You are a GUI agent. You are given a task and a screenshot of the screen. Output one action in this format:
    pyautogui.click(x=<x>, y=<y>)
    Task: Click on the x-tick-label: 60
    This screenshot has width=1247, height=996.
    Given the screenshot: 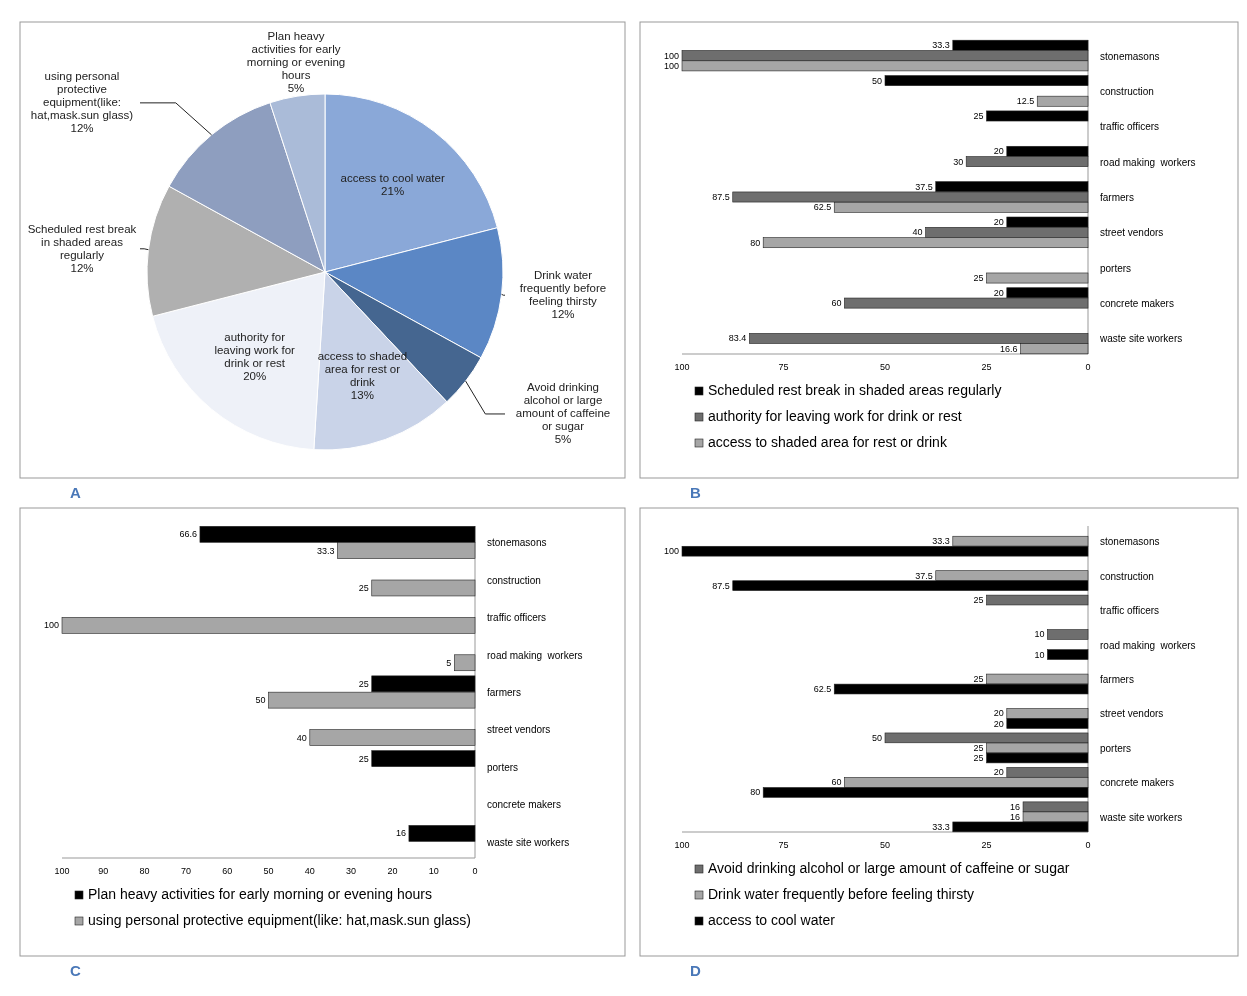 What is the action you would take?
    pyautogui.click(x=227, y=871)
    